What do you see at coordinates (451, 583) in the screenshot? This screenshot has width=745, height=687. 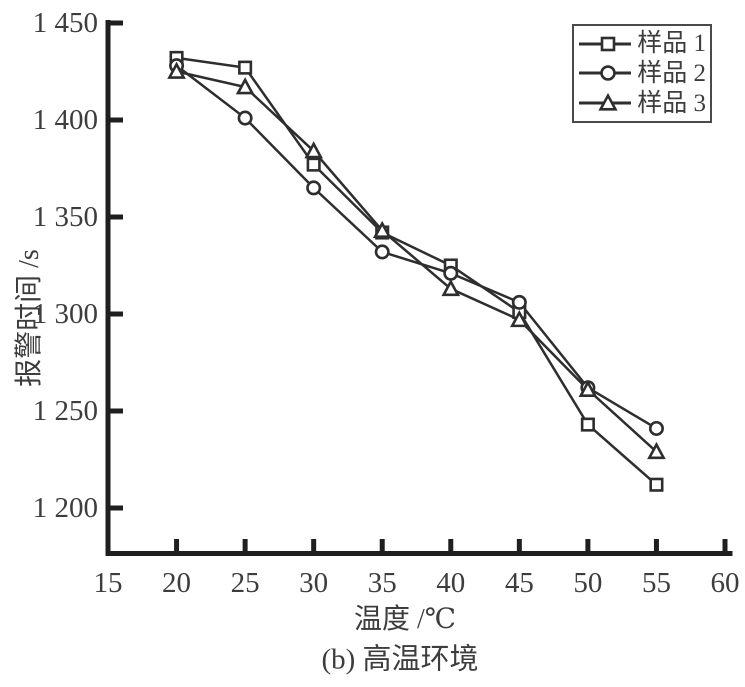 I see `x-tick-label: 40` at bounding box center [451, 583].